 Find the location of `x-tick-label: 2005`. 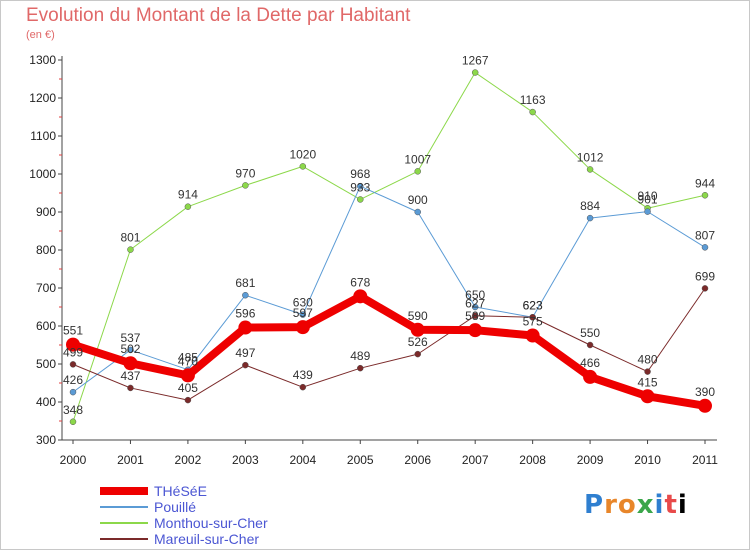

x-tick-label: 2005 is located at coordinates (360, 460).